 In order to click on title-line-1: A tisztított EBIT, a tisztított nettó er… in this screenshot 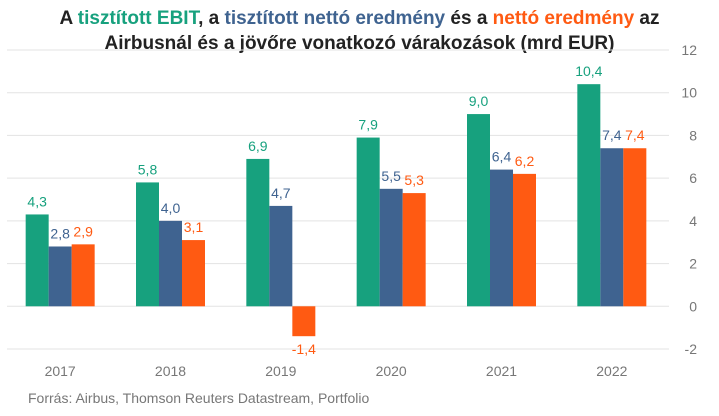, I will do `click(359, 18)`.